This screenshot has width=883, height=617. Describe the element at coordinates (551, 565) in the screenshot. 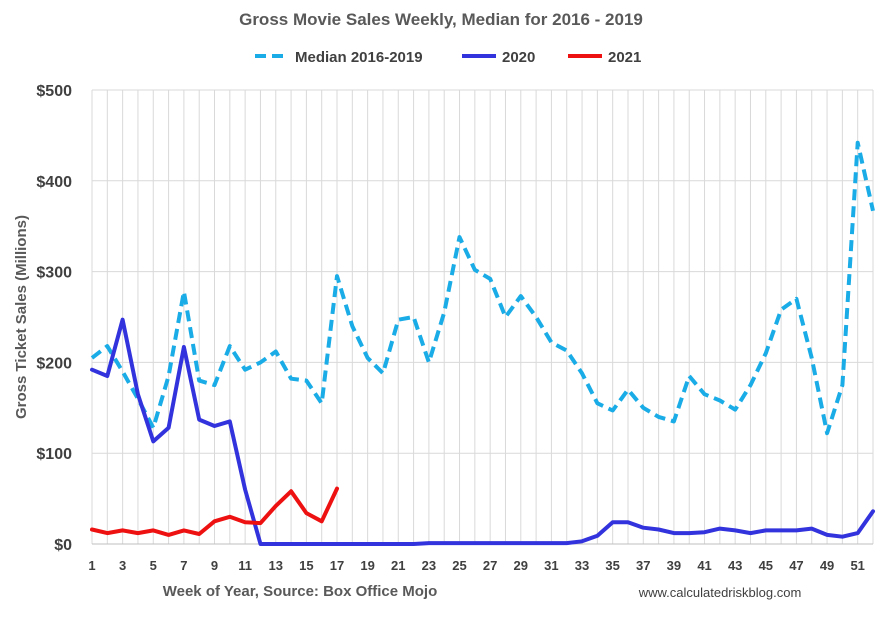

I see `x-tick-label: 31` at that location.